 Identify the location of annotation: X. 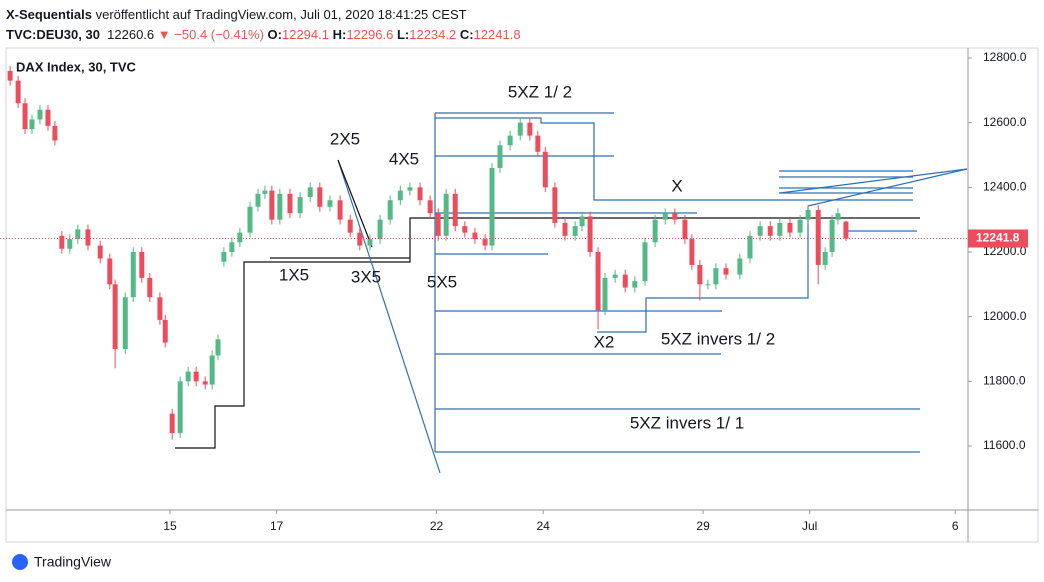
(676, 185).